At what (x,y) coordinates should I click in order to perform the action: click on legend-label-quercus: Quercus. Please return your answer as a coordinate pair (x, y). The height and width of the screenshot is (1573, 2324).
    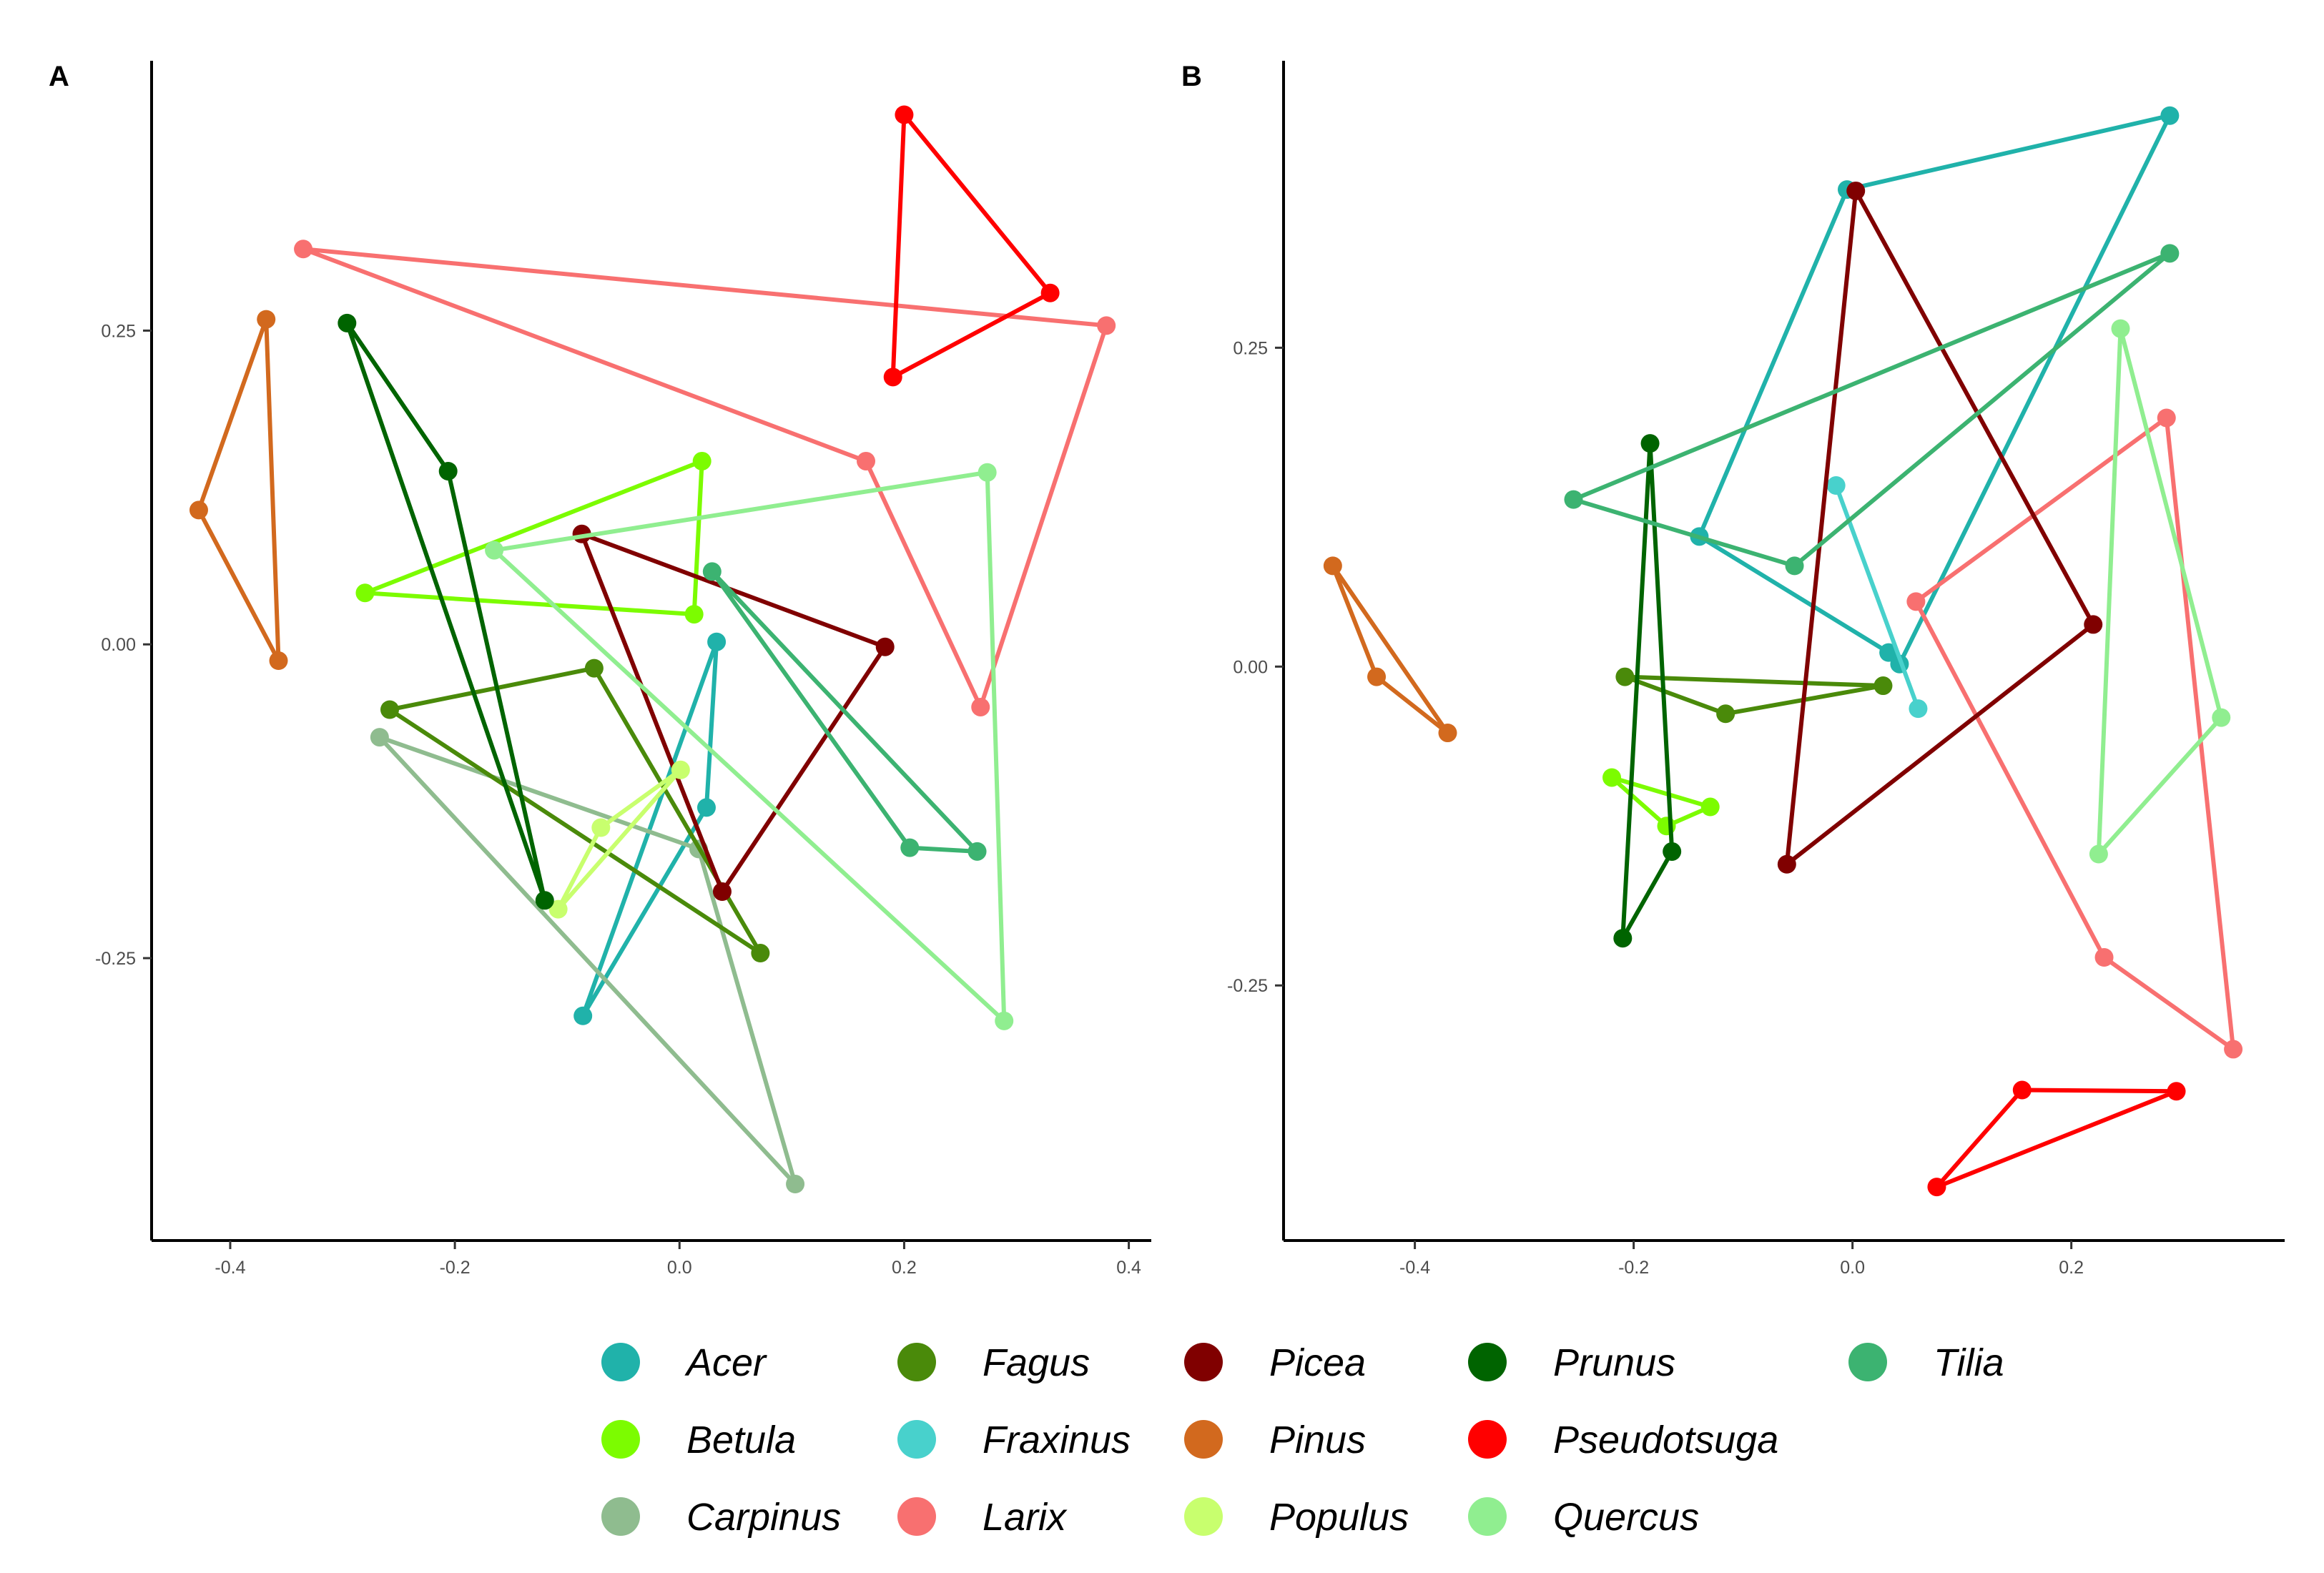
    Looking at the image, I should click on (1626, 1517).